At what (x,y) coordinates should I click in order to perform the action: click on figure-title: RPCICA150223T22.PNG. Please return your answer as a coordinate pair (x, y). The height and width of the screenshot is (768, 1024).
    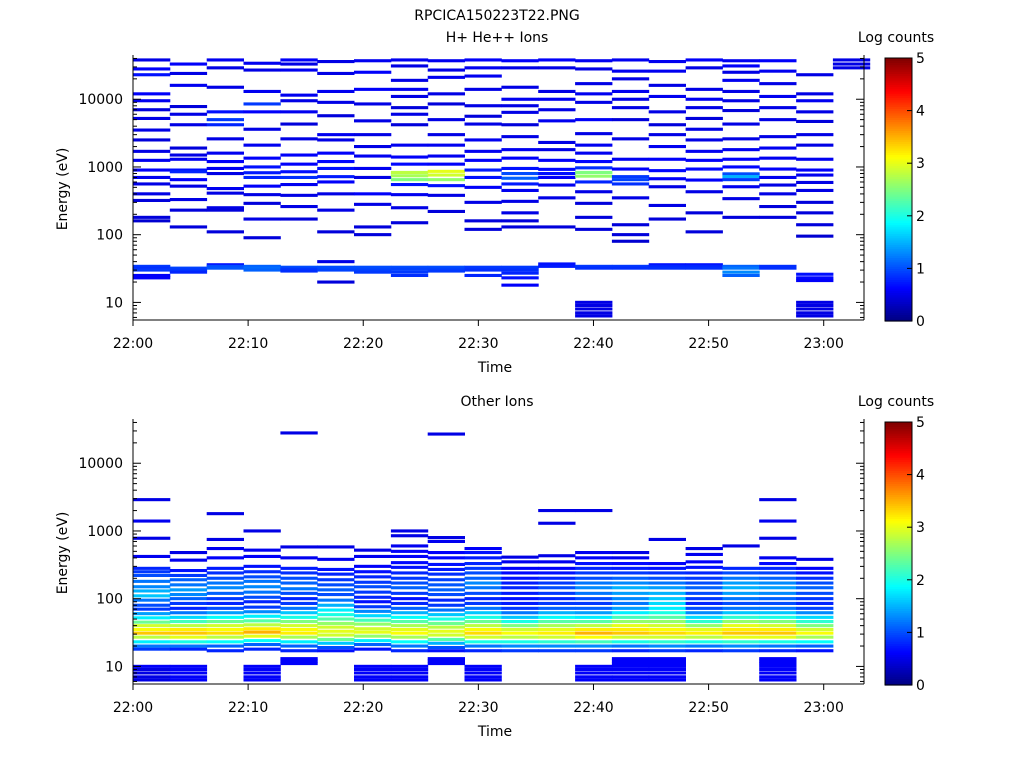
    Looking at the image, I should click on (496, 16).